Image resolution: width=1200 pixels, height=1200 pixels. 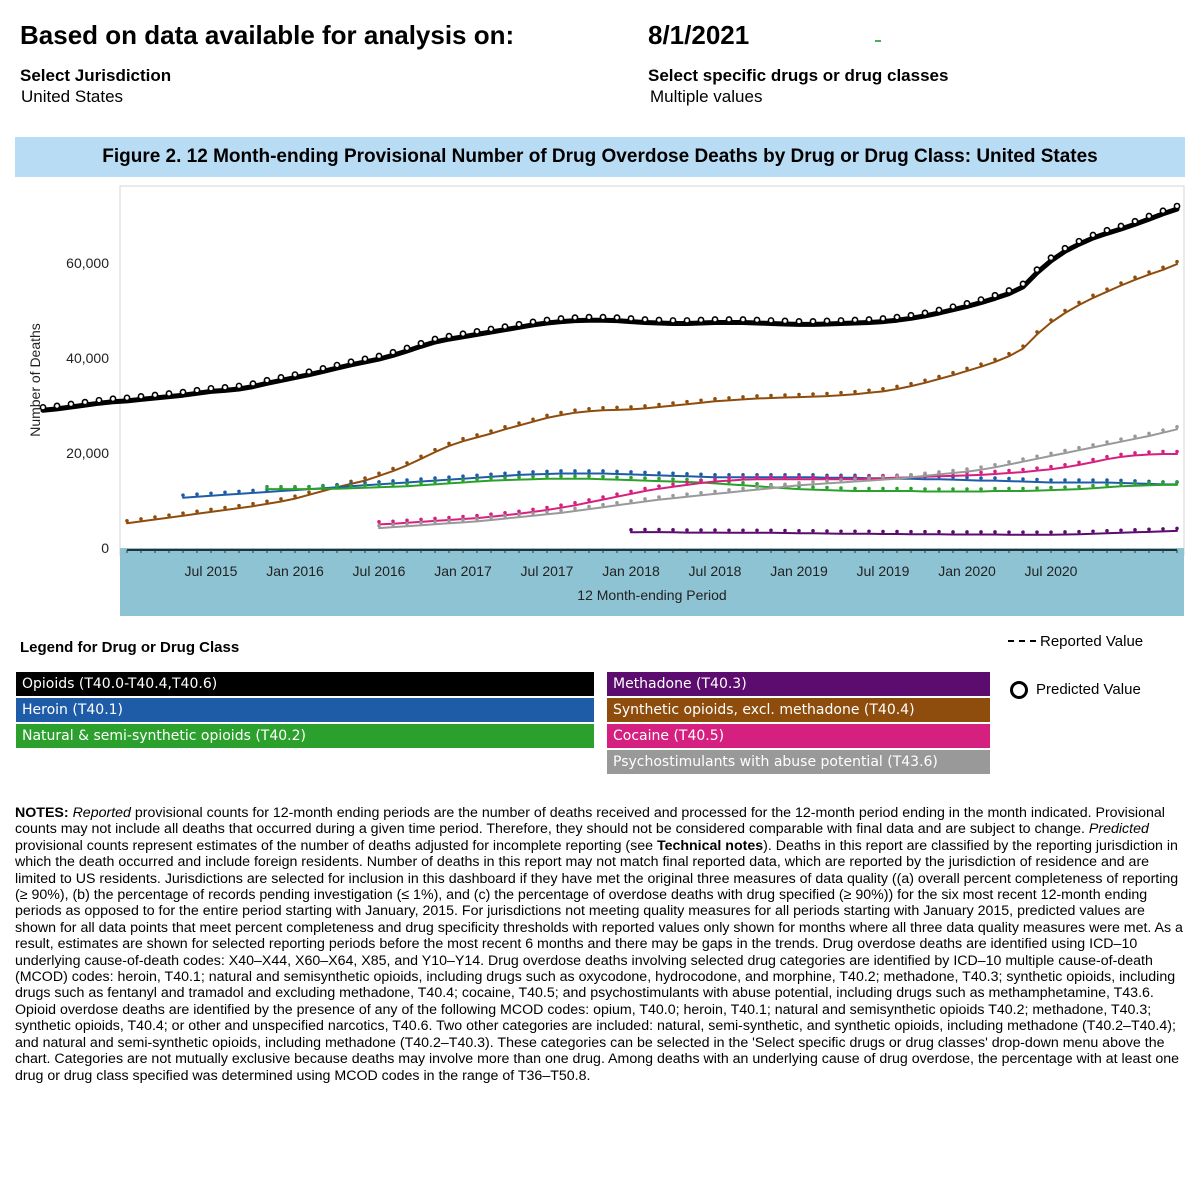 What do you see at coordinates (101, 813) in the screenshot?
I see `notes-reported-term: Reported` at bounding box center [101, 813].